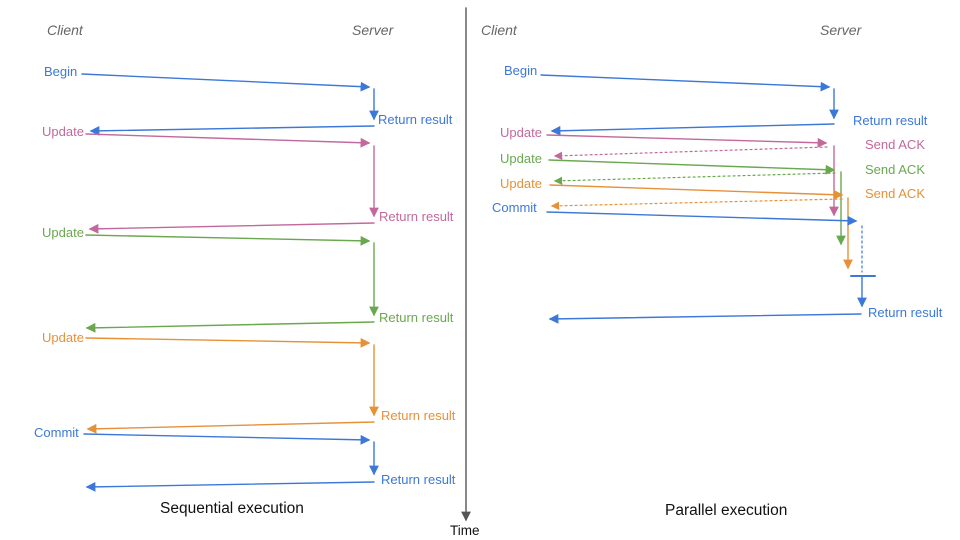 The height and width of the screenshot is (540, 960). Describe the element at coordinates (416, 216) in the screenshot. I see `seq-update1-response-label: Return result` at that location.